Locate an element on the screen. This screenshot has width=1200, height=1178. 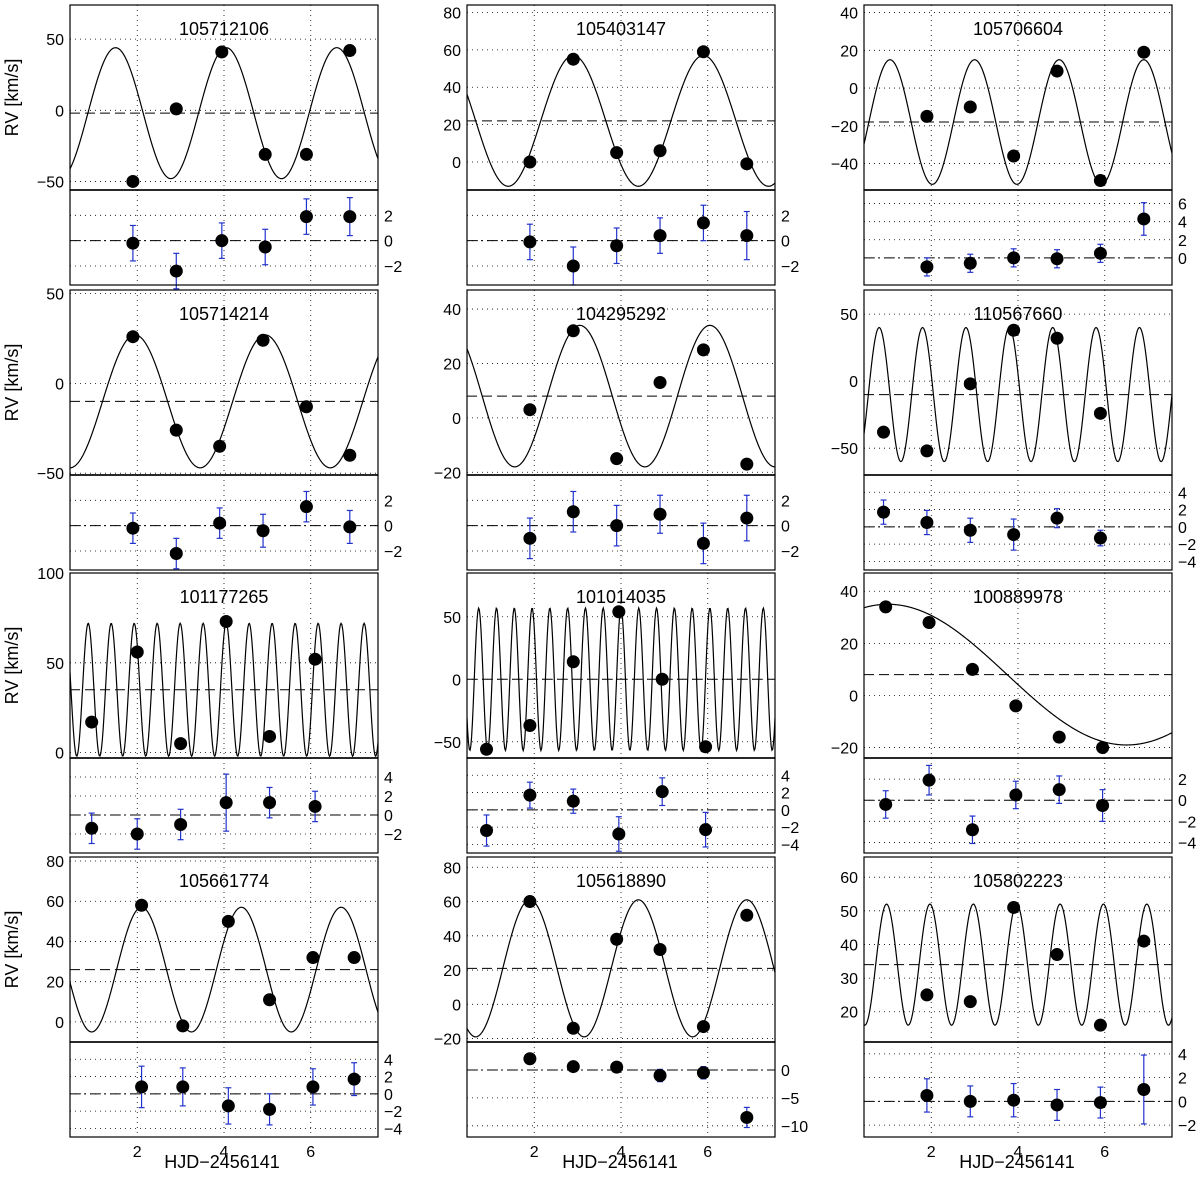
y-tick-label: 80 is located at coordinates (452, 868).